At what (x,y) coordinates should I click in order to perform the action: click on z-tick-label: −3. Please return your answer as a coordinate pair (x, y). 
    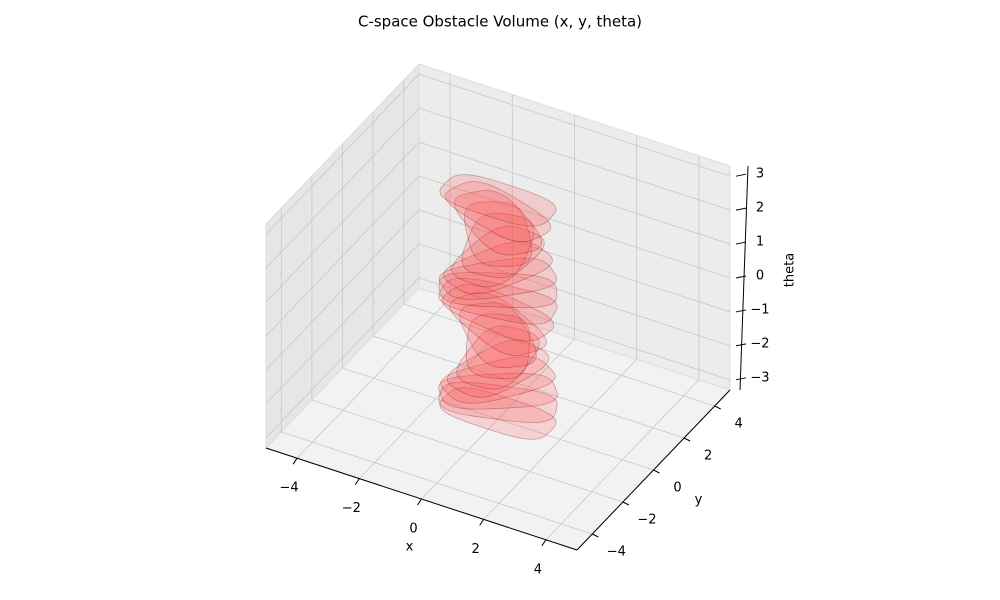
    Looking at the image, I should click on (759, 377).